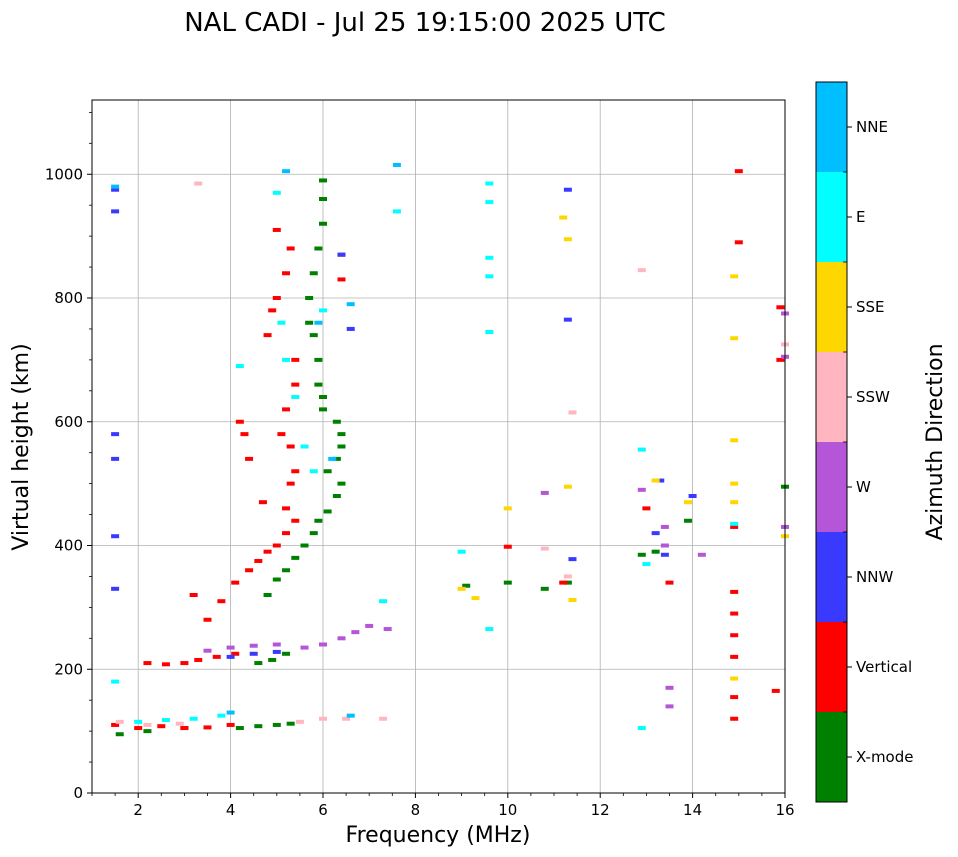  What do you see at coordinates (438, 835) in the screenshot?
I see `x-axis-label: Frequency (MHz)` at bounding box center [438, 835].